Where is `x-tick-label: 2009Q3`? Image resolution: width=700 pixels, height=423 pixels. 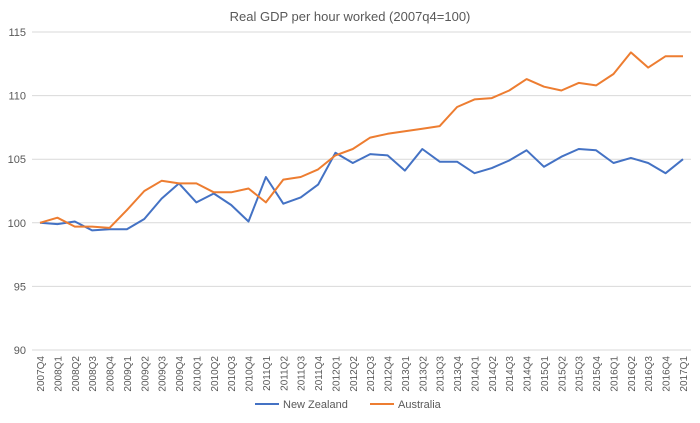
x-tick-label: 2009Q3 is located at coordinates (163, 374).